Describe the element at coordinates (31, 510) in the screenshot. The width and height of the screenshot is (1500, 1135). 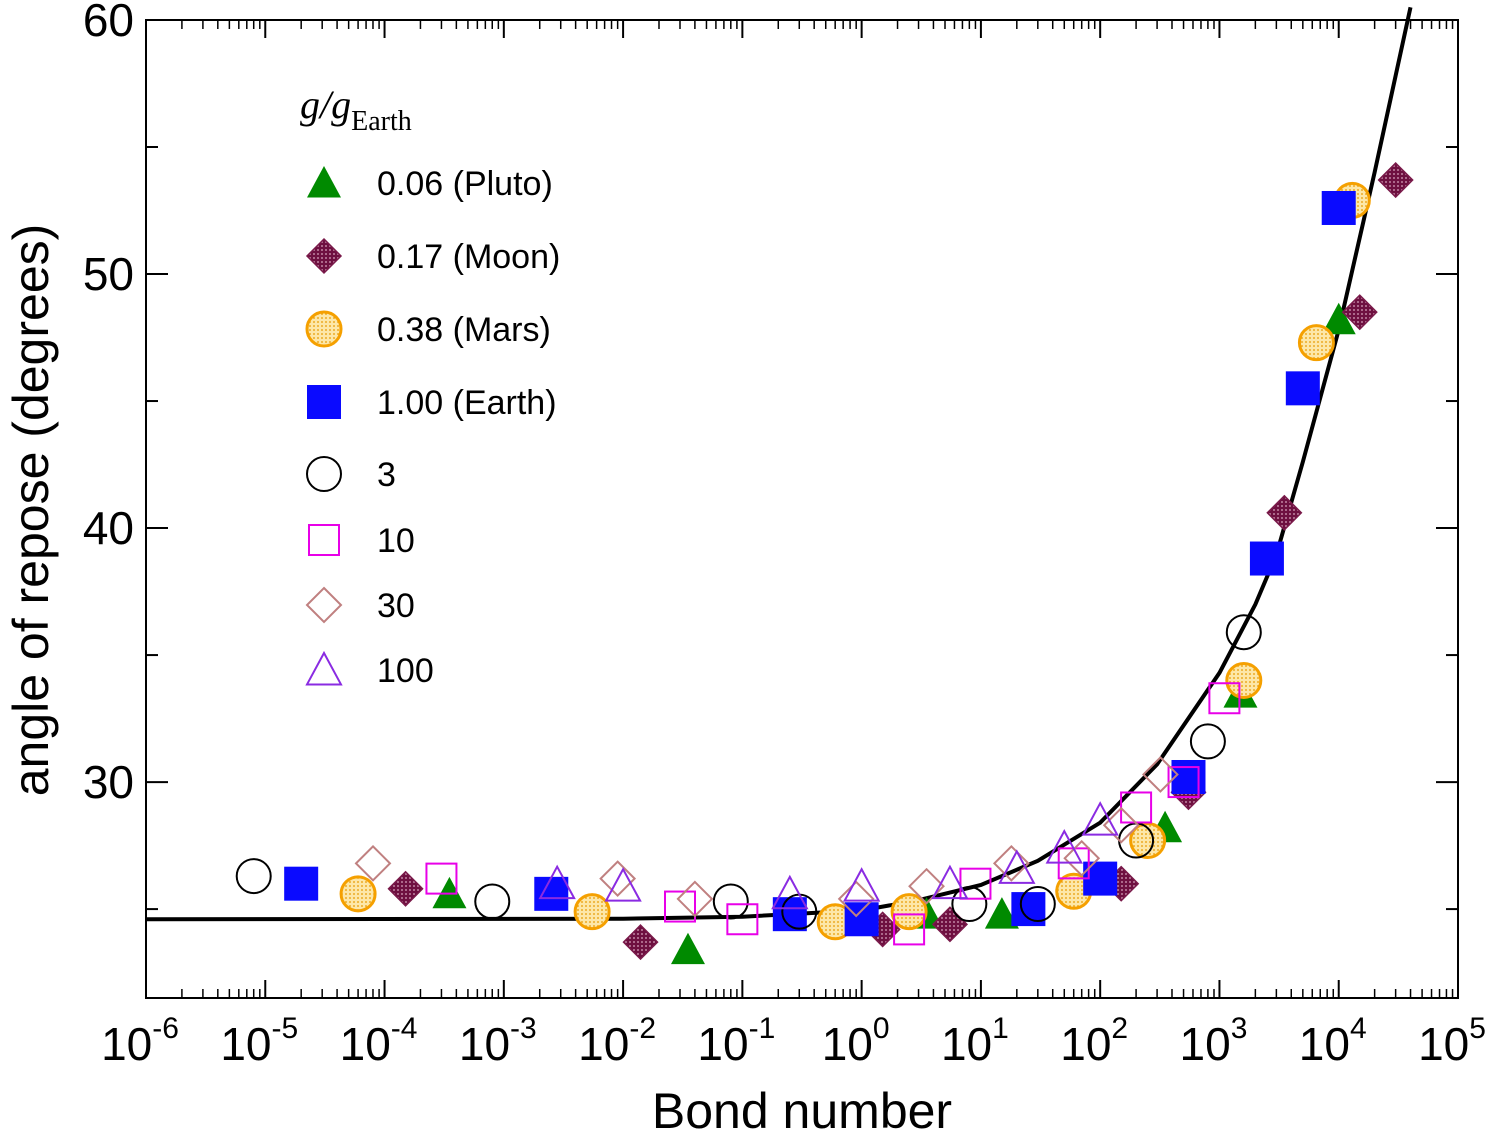
I see `y-axis-title: angle of repose (degrees)` at that location.